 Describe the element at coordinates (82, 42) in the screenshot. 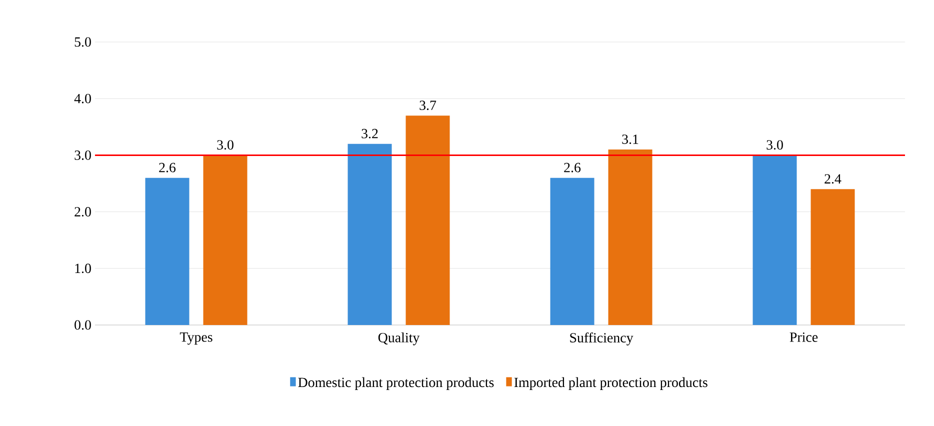

I see `y-tick-label: 5.0` at that location.